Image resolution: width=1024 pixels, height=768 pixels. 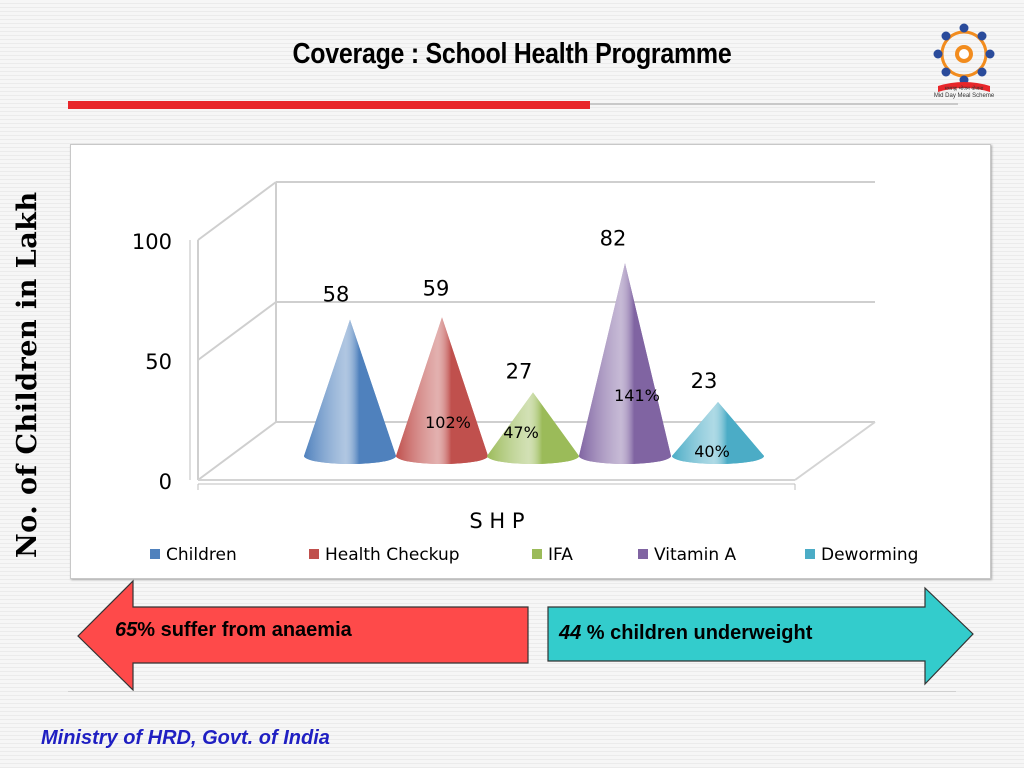 I want to click on floor-right-edge, so click(x=835, y=451).